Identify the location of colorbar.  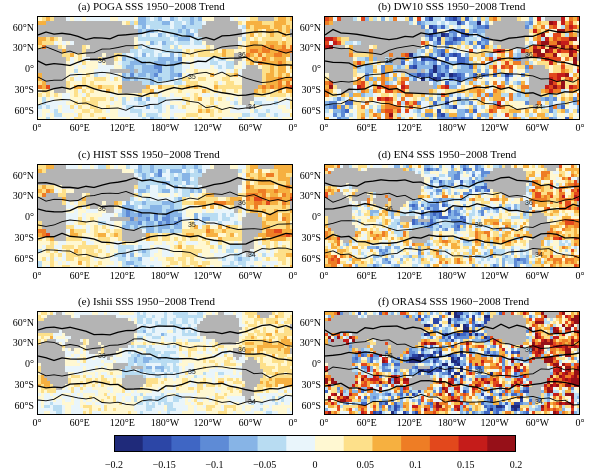
(315, 443).